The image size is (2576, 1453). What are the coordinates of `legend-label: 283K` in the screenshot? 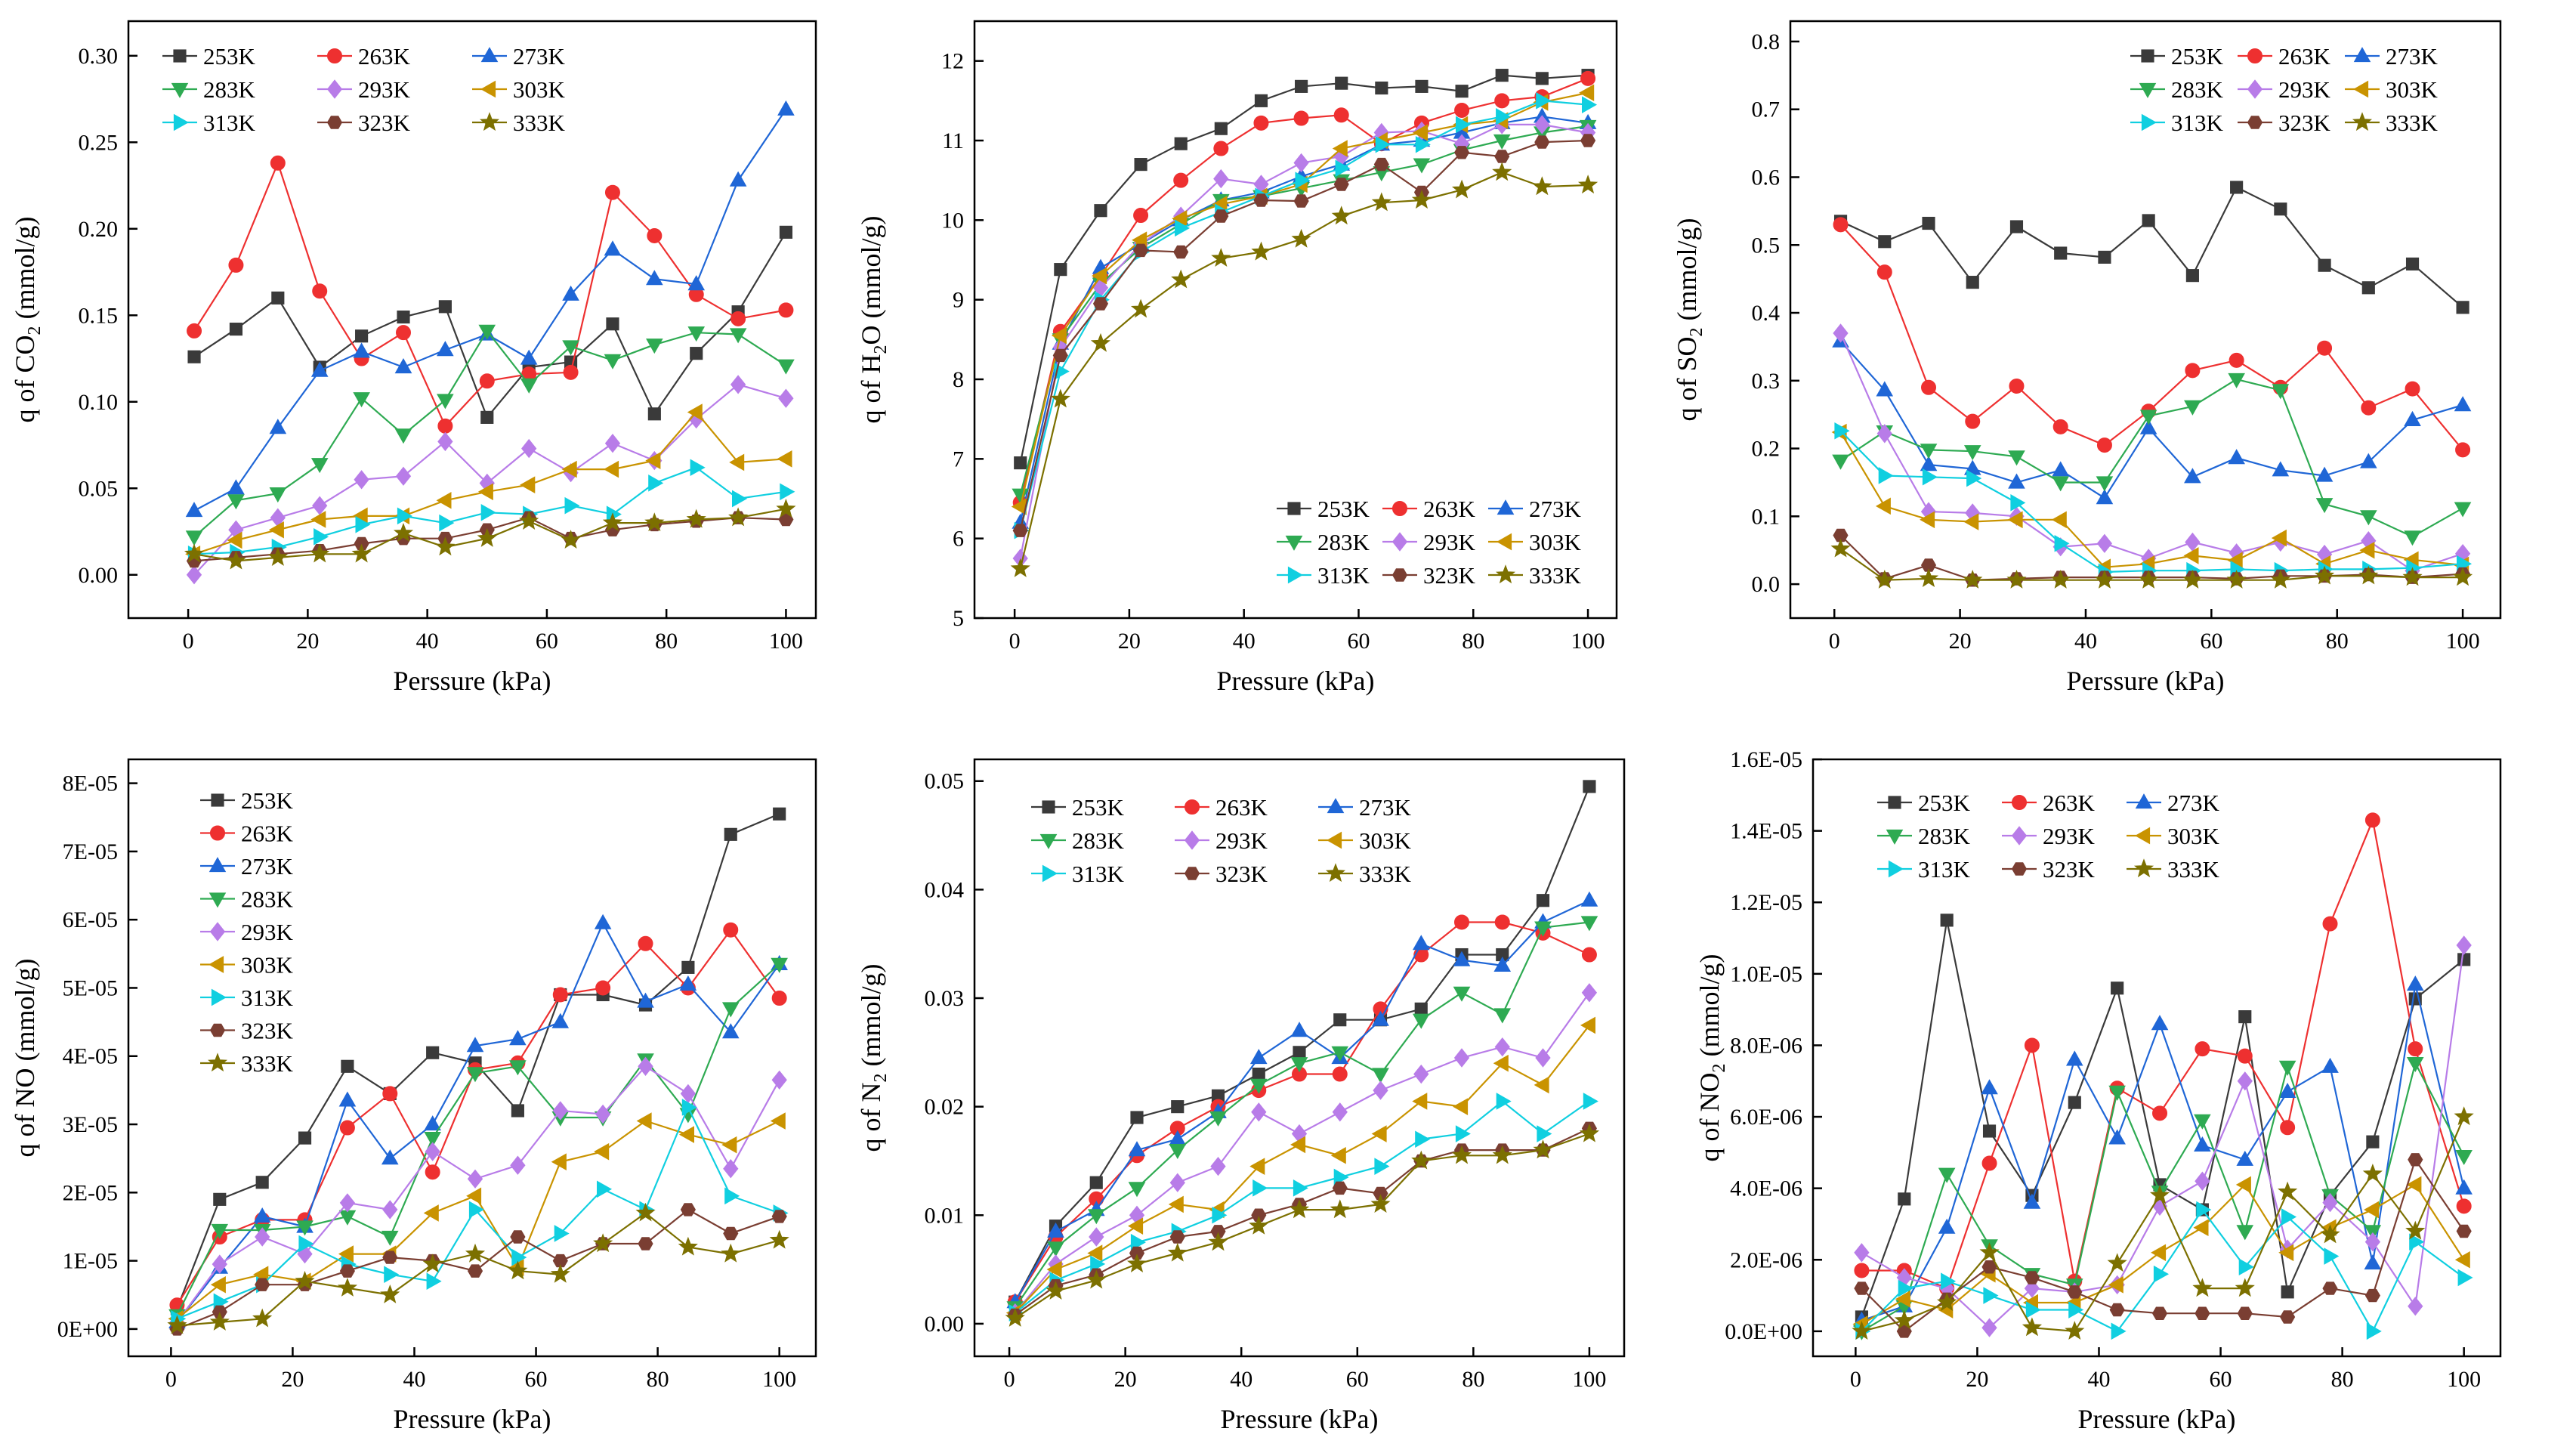 It's located at (267, 899).